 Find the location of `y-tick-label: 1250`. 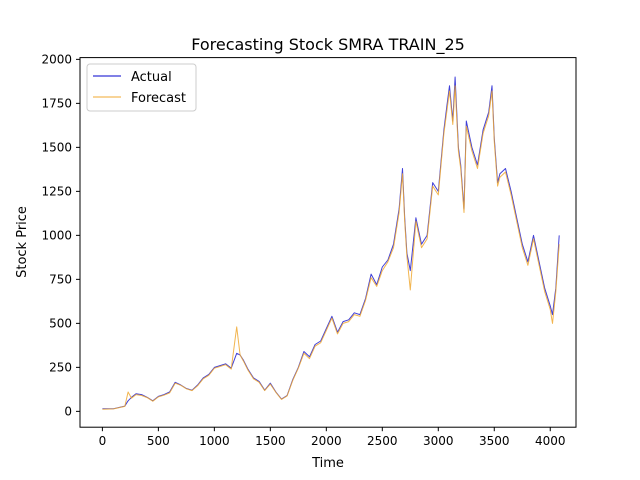

y-tick-label: 1250 is located at coordinates (56, 191).